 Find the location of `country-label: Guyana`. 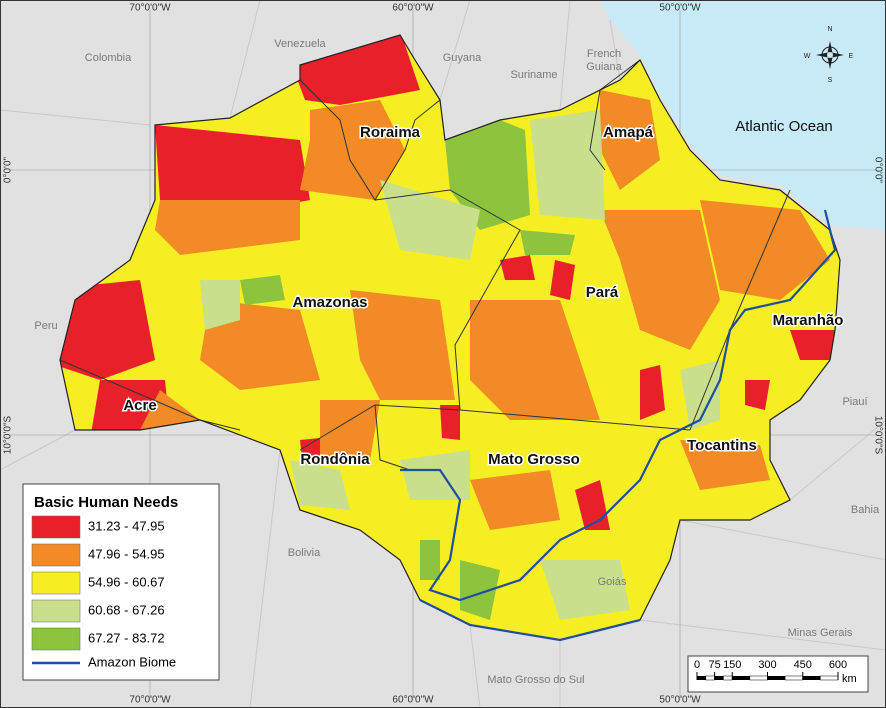

country-label: Guyana is located at coordinates (462, 58).